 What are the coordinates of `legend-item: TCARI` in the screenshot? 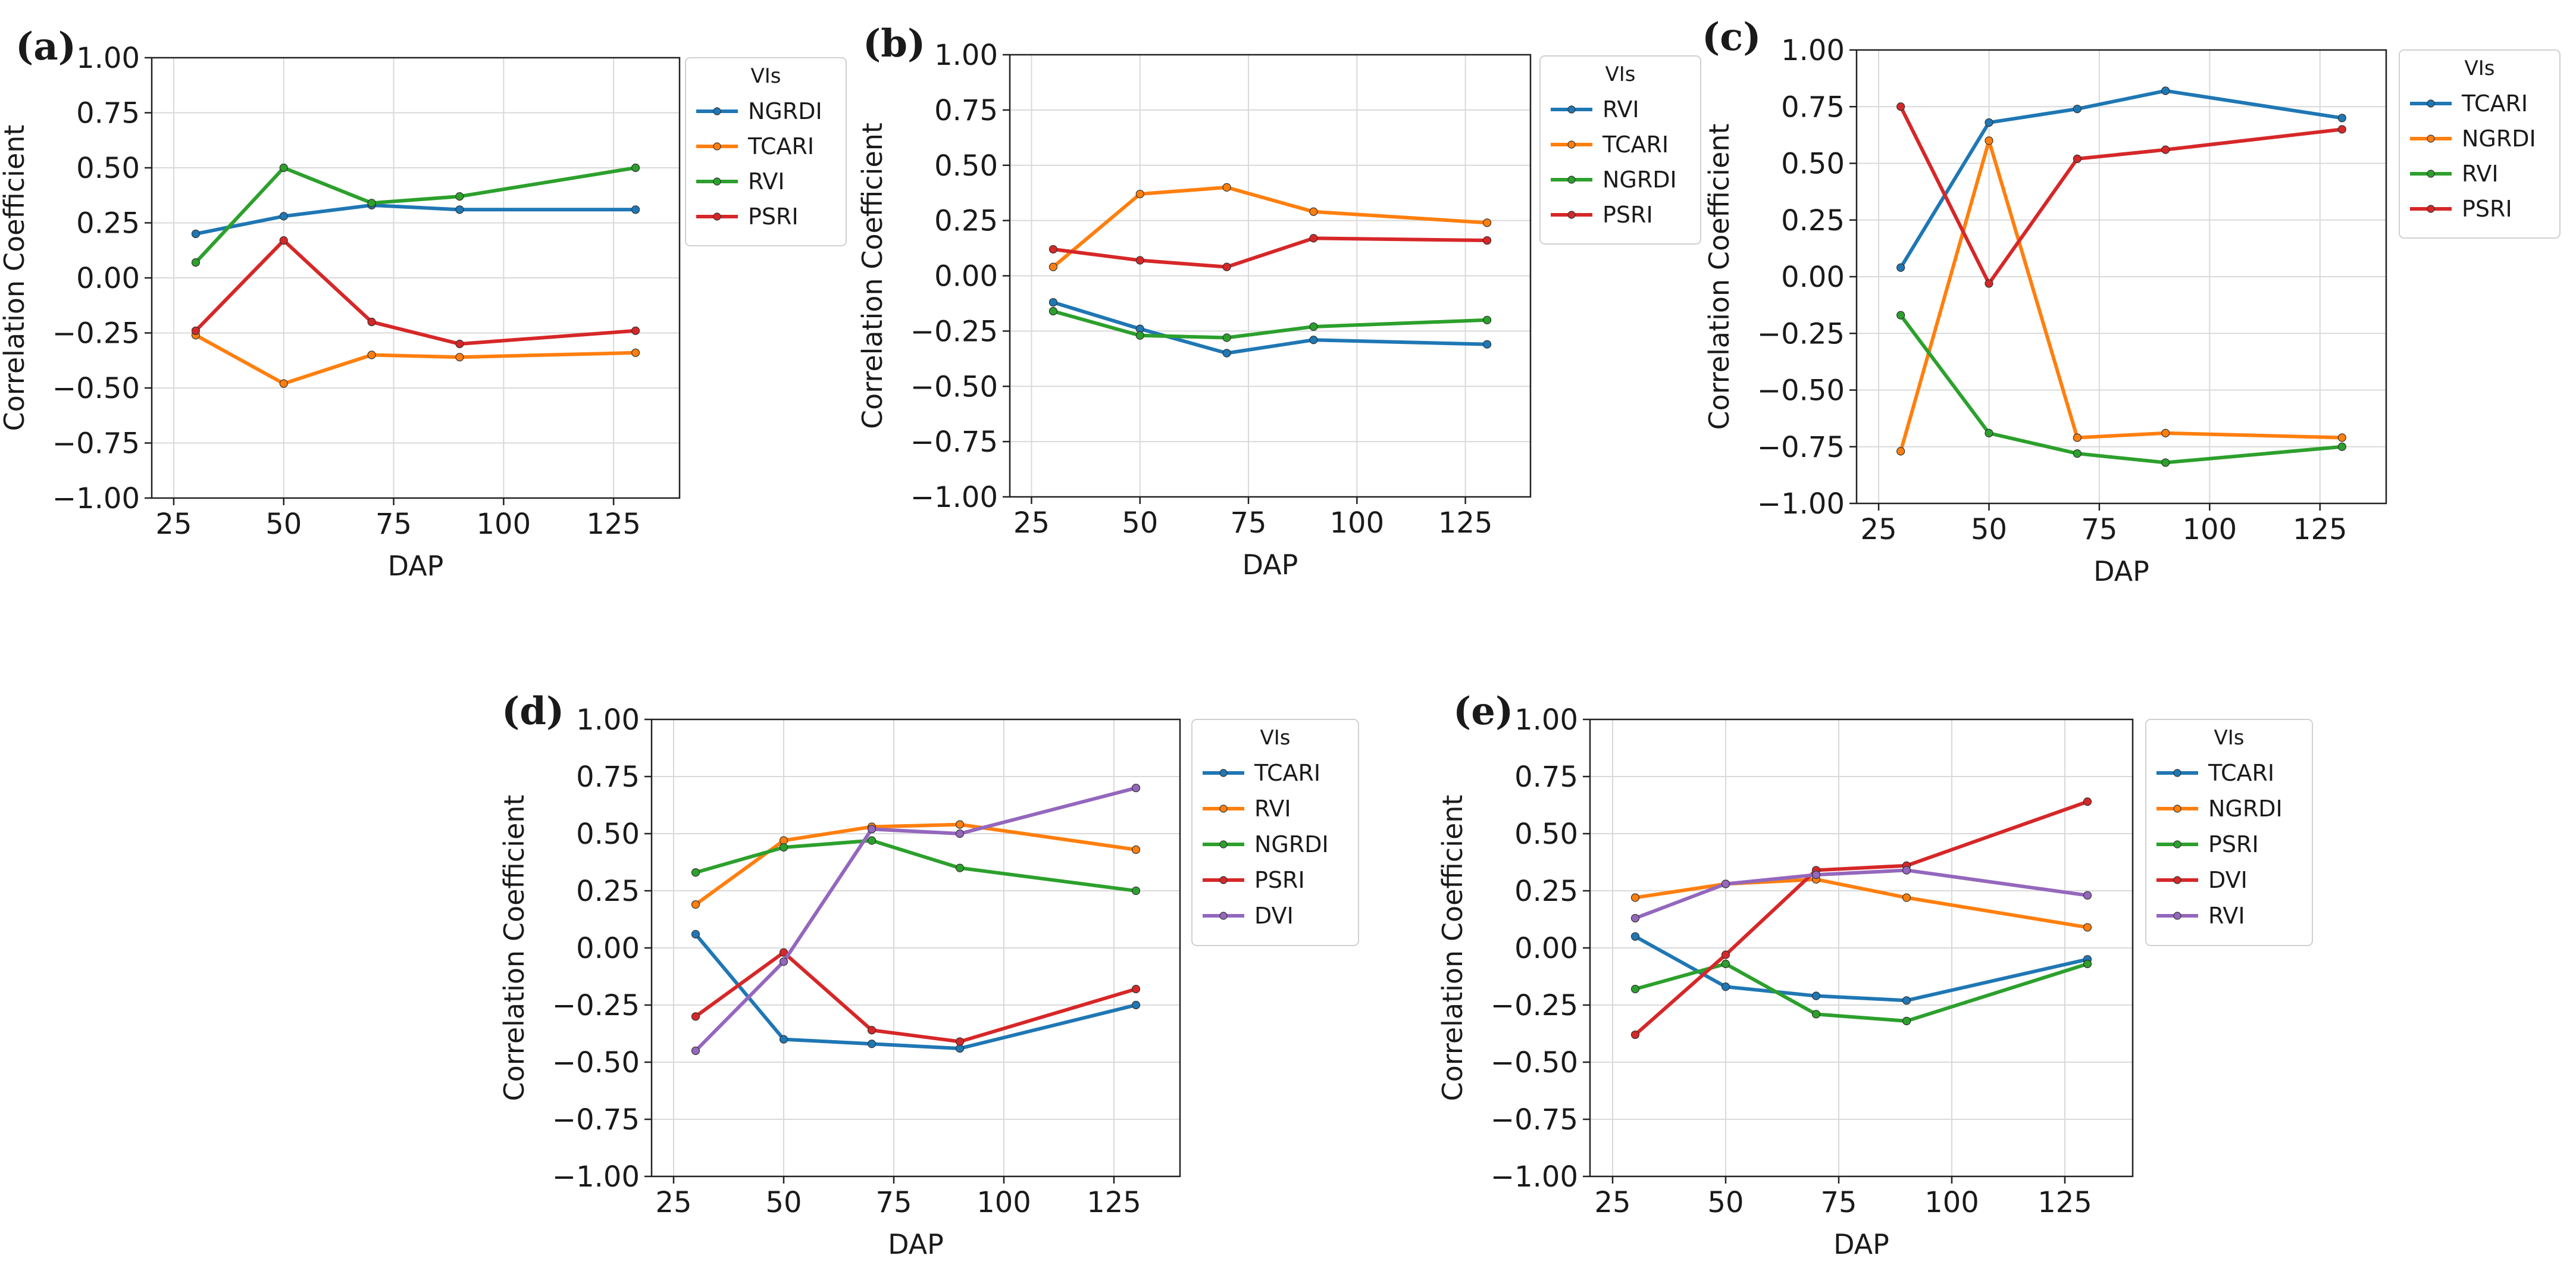 It's located at (1610, 145).